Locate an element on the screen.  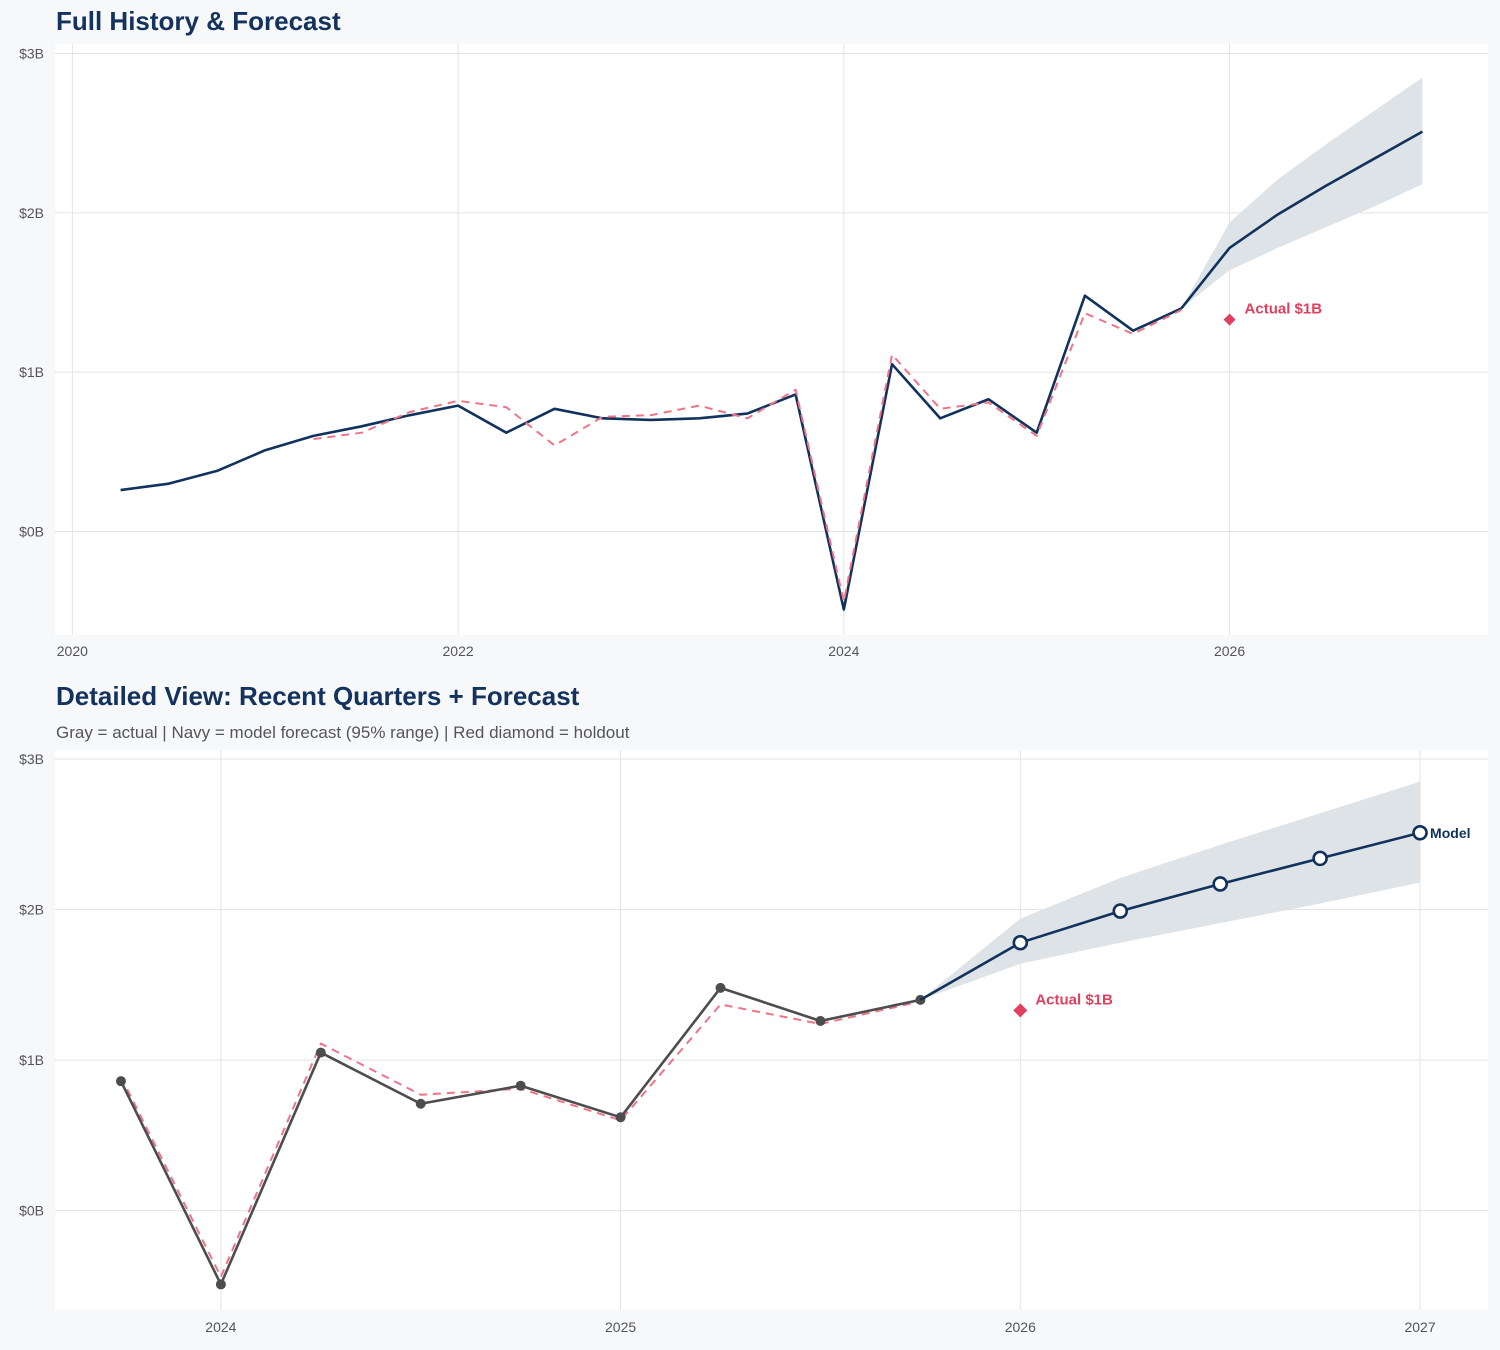
top-chart-title: Full History & Forecast is located at coordinates (198, 21).